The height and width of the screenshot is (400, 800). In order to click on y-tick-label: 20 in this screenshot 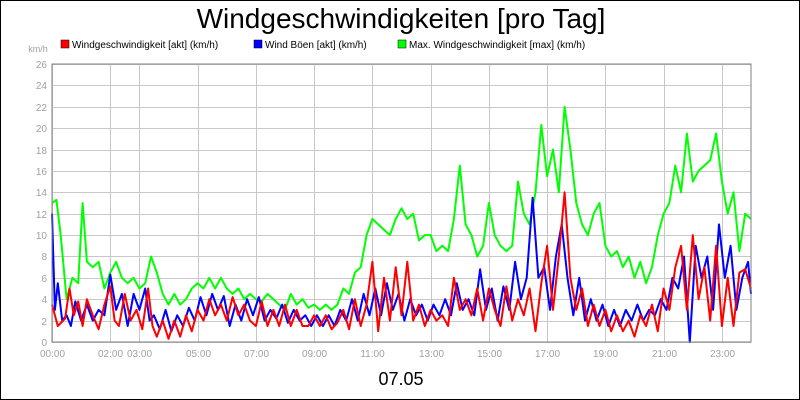, I will do `click(42, 129)`.